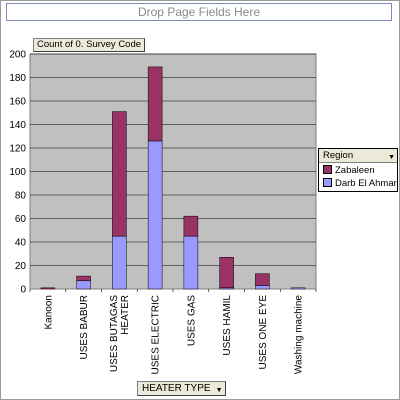  What do you see at coordinates (17, 149) in the screenshot?
I see `y-tick-label: 120` at bounding box center [17, 149].